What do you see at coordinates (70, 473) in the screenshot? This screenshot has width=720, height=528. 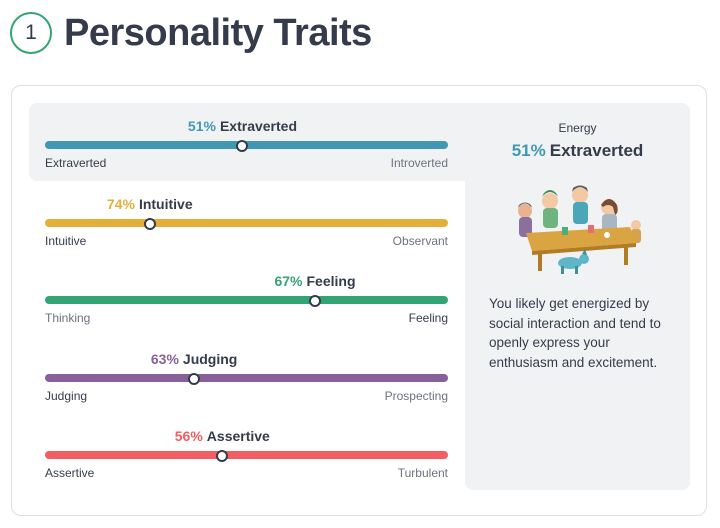 I see `left-pole-label: Assertive` at bounding box center [70, 473].